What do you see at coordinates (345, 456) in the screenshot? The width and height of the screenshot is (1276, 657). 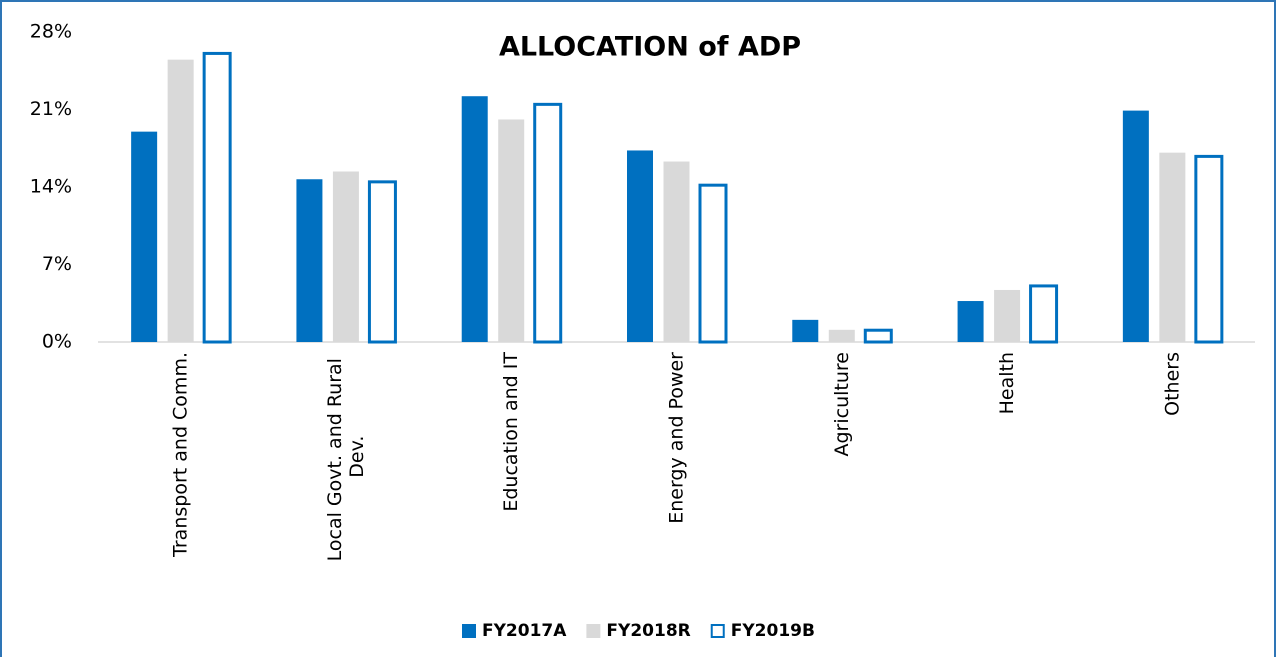 I see `x-tick-label: Local Govt. and Rural Dev.` at bounding box center [345, 456].